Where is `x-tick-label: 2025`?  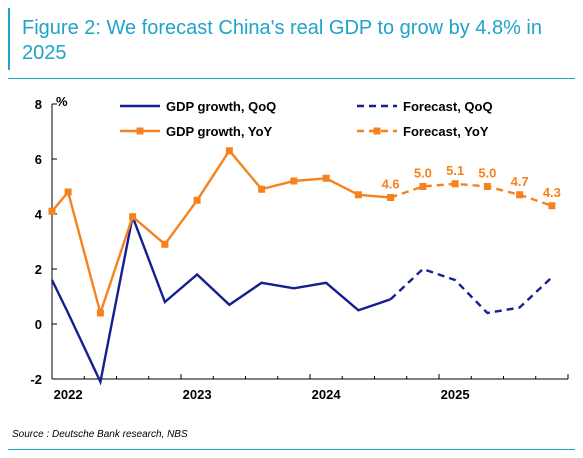 x-tick-label: 2025 is located at coordinates (455, 394).